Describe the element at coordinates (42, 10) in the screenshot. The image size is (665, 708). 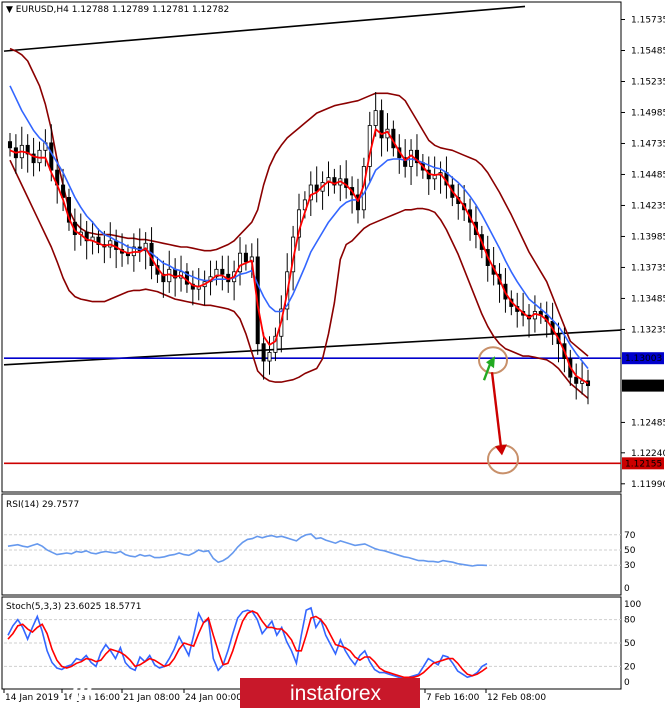
I see `symbol-label: EURUSD,H4` at that location.